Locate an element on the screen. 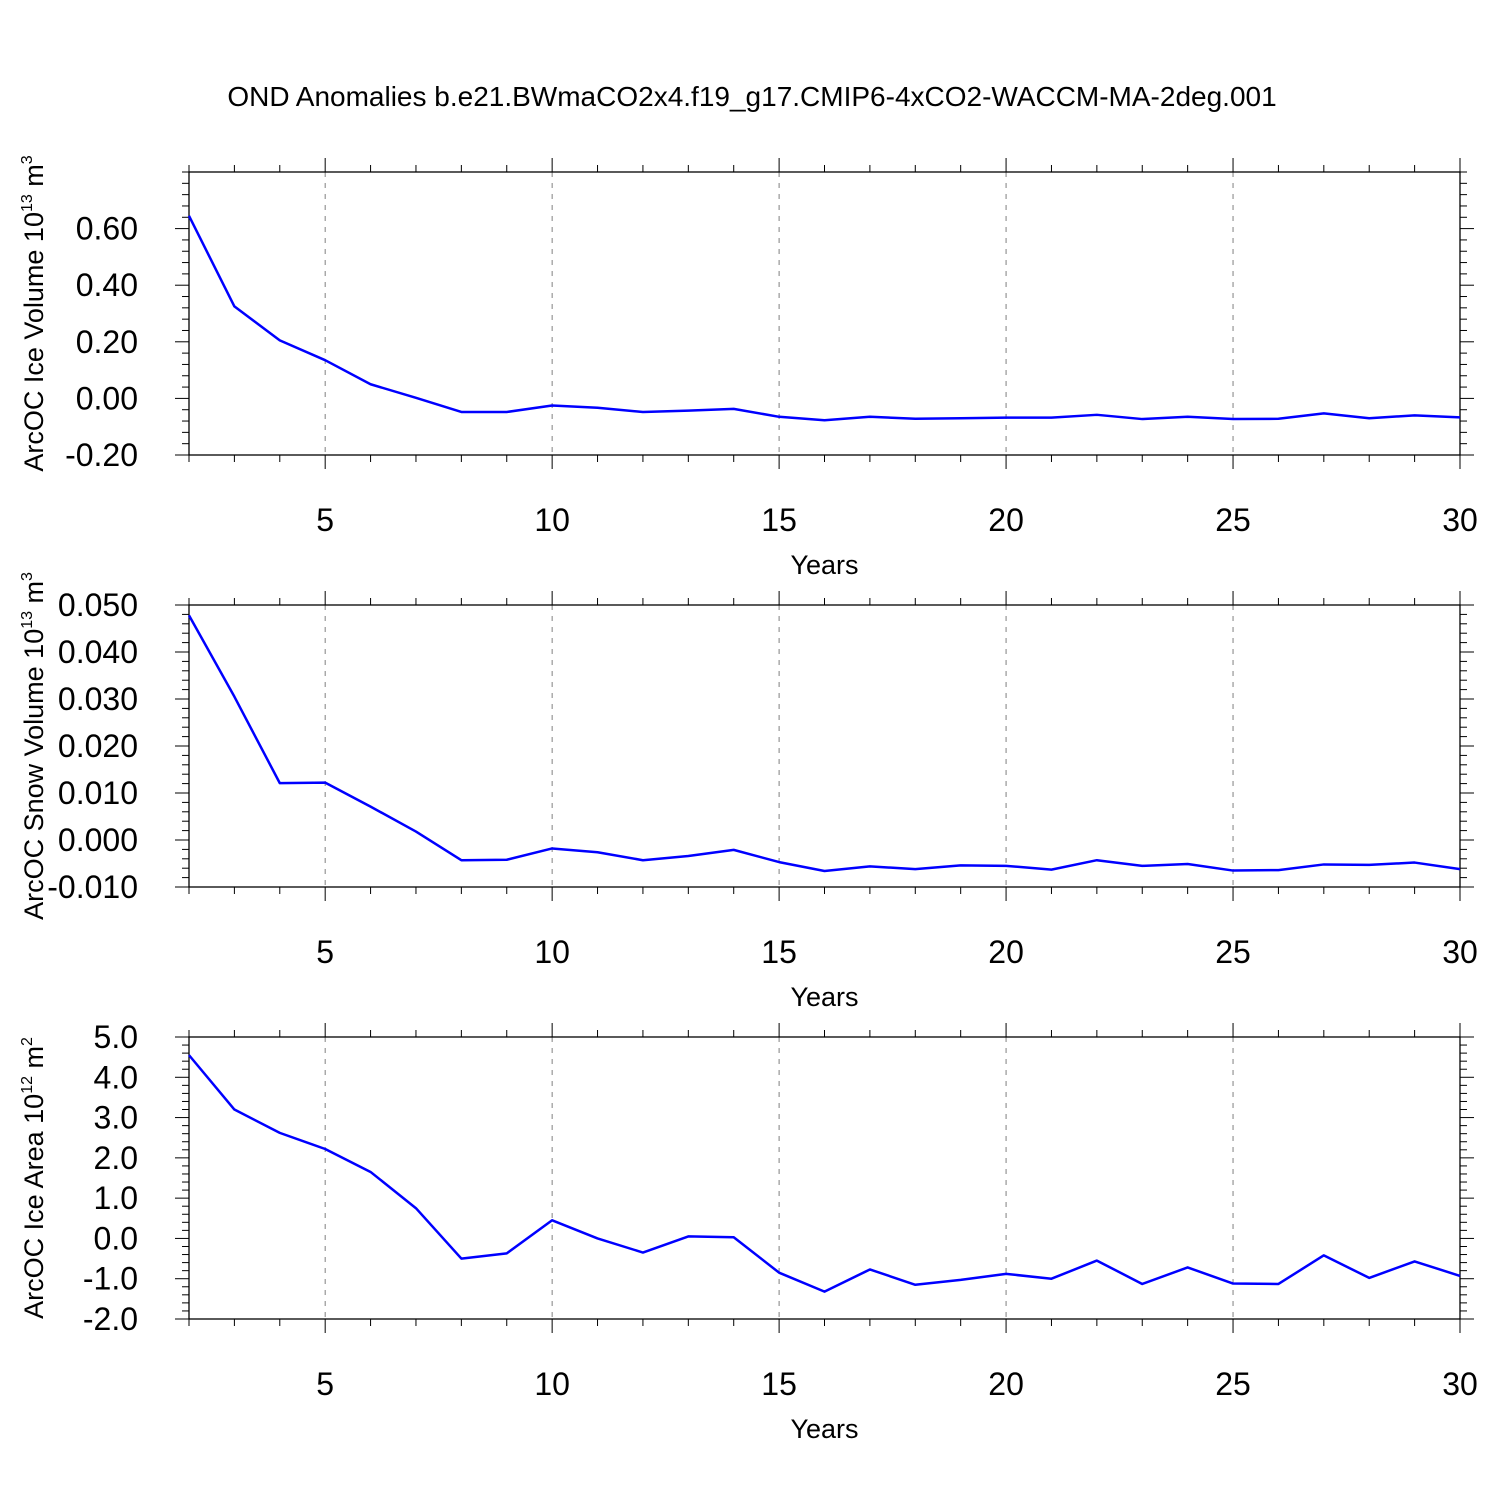  y-tick-label: 5.0 is located at coordinates (116, 1037).